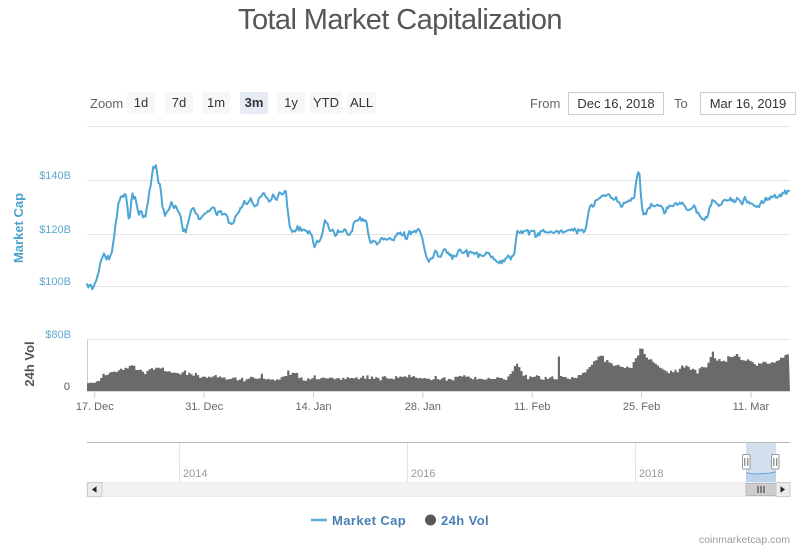  Describe the element at coordinates (95, 407) in the screenshot. I see `svg-text: 17. Dec` at that location.